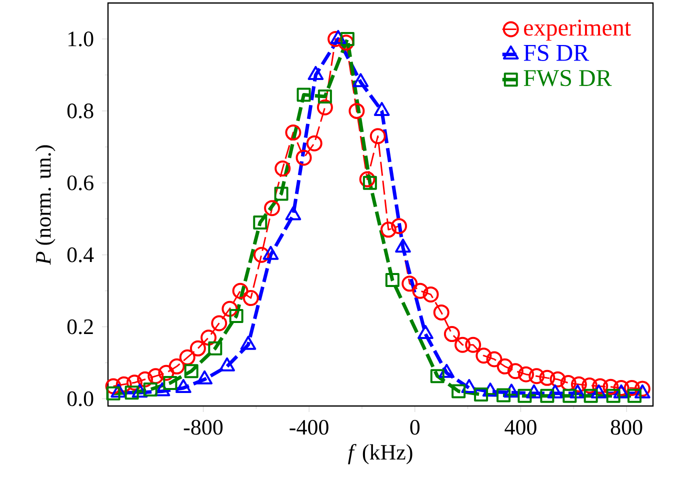 Image resolution: width=681 pixels, height=481 pixels. I want to click on x-tick-label: 0, so click(415, 427).